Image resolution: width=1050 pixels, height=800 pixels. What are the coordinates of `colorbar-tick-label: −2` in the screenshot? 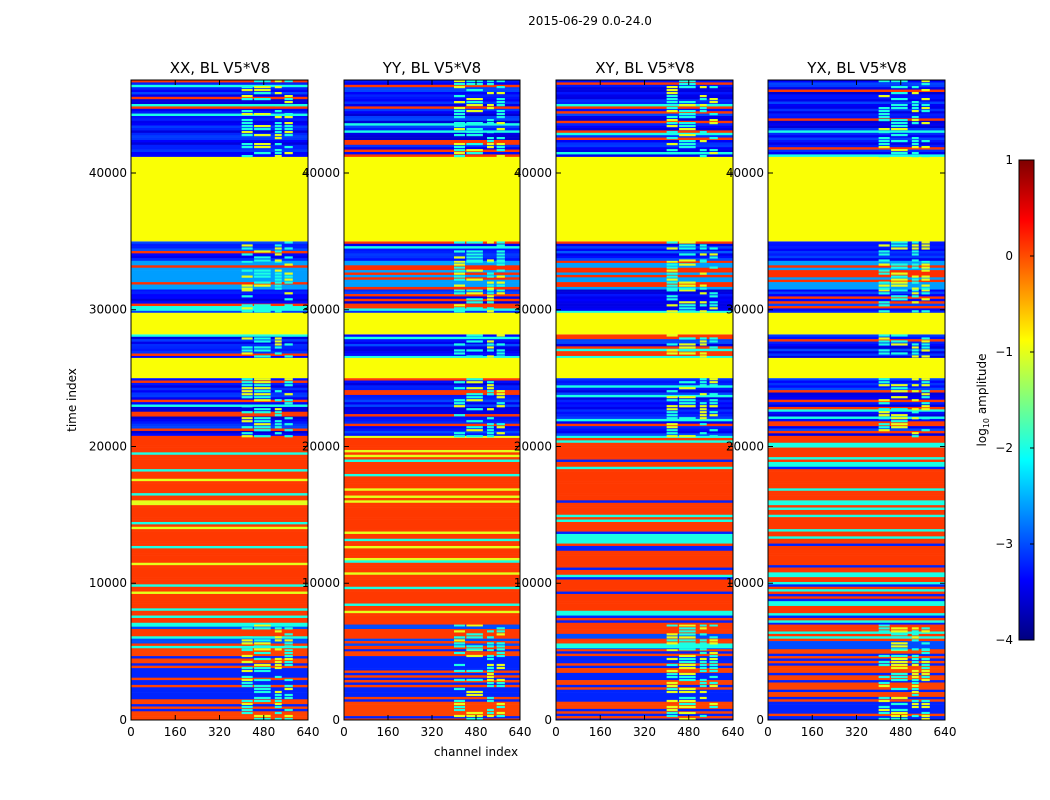 It's located at (1004, 448).